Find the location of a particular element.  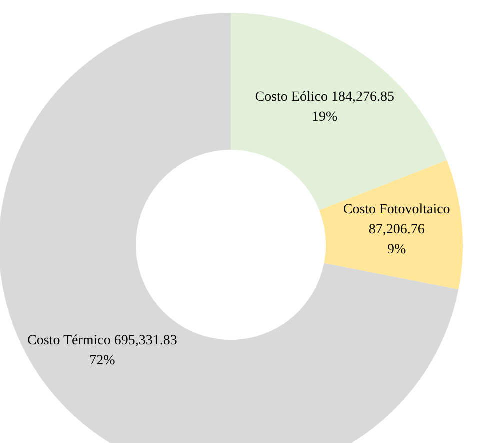

data-label: 87,206.76 9% is located at coordinates (396, 240).